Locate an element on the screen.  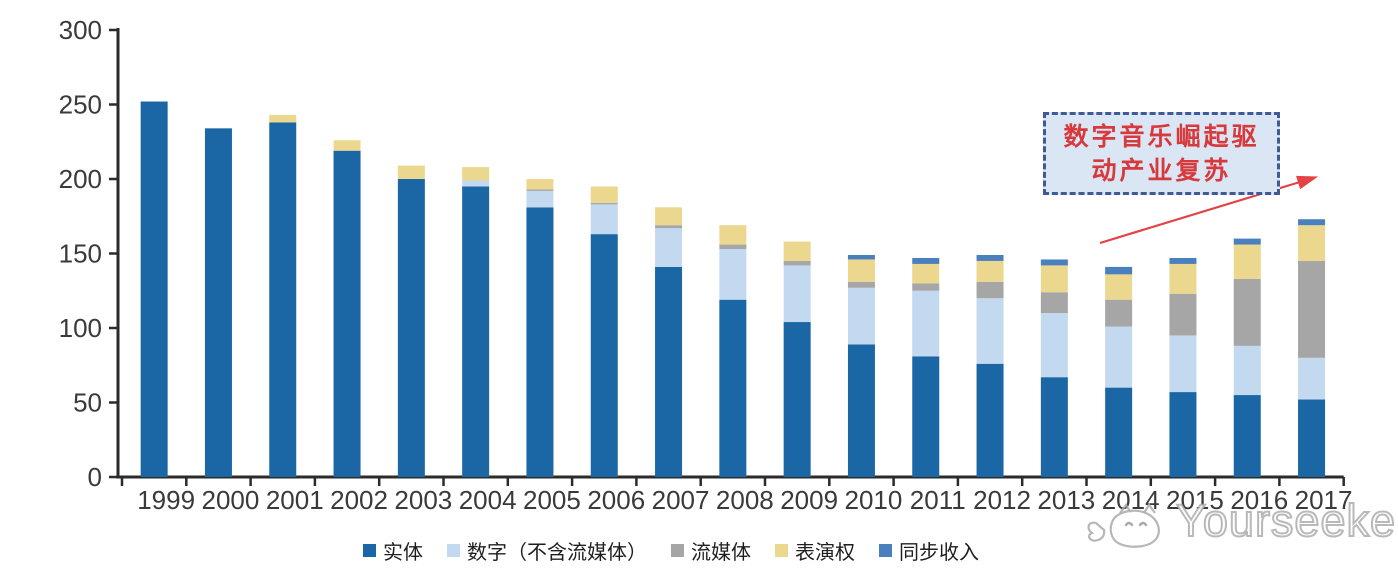
x-axis-tick-label: 2013 is located at coordinates (1066, 500).